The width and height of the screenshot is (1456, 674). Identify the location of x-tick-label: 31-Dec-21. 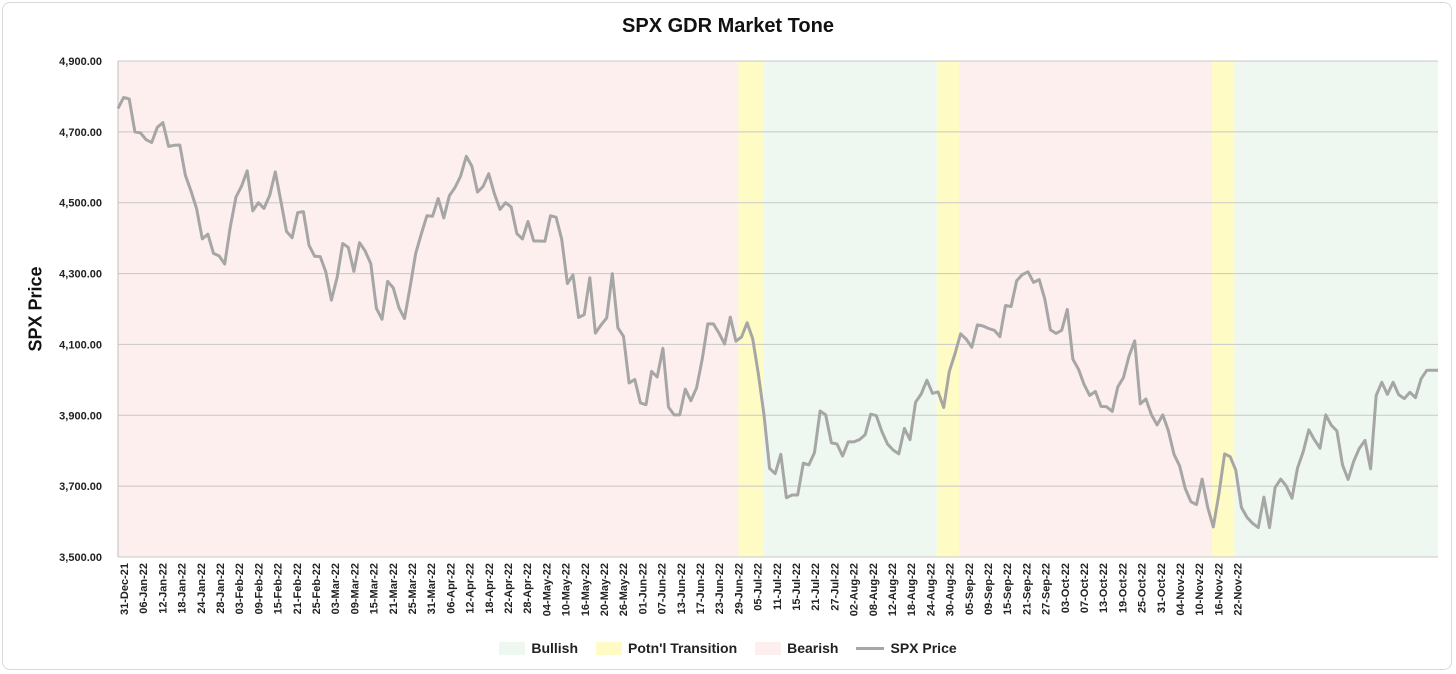
(125, 589).